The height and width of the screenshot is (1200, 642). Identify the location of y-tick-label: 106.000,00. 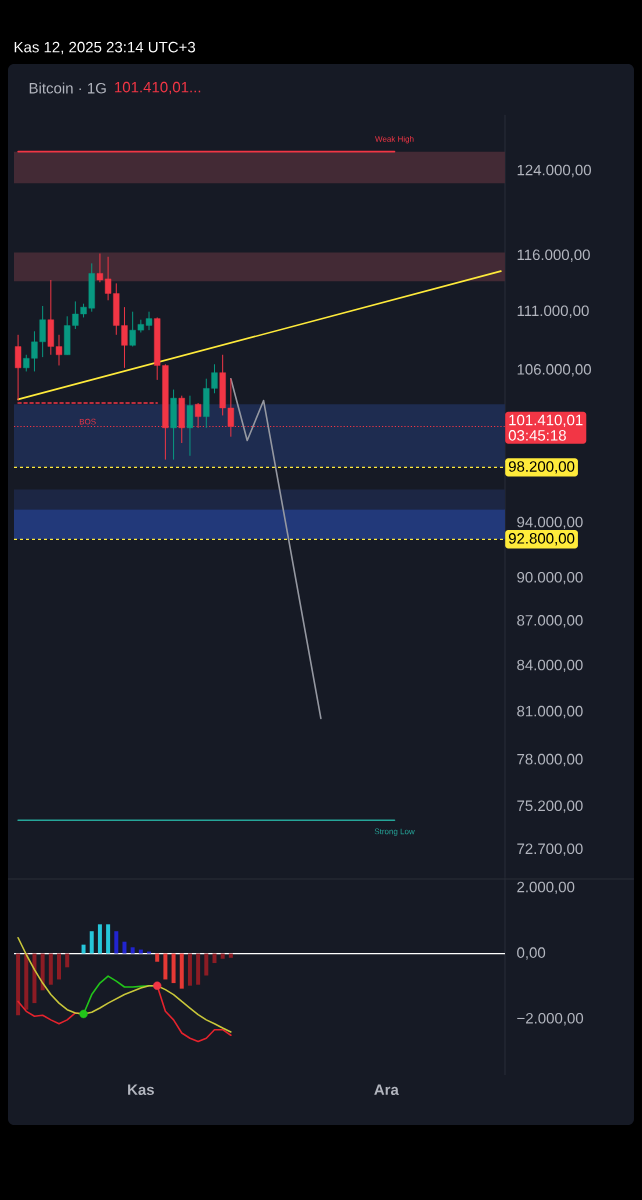
(554, 370).